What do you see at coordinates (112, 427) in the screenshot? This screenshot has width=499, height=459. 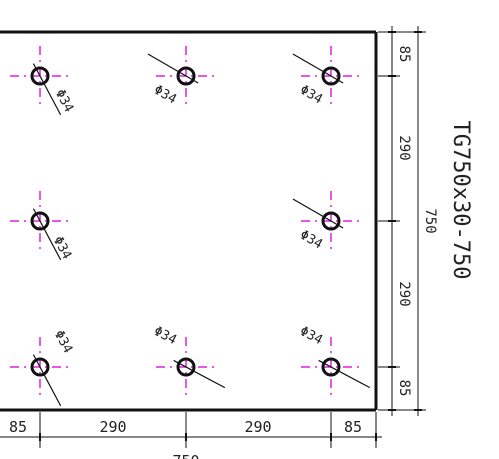 I see `bottom-dim-label-2: 290` at bounding box center [112, 427].